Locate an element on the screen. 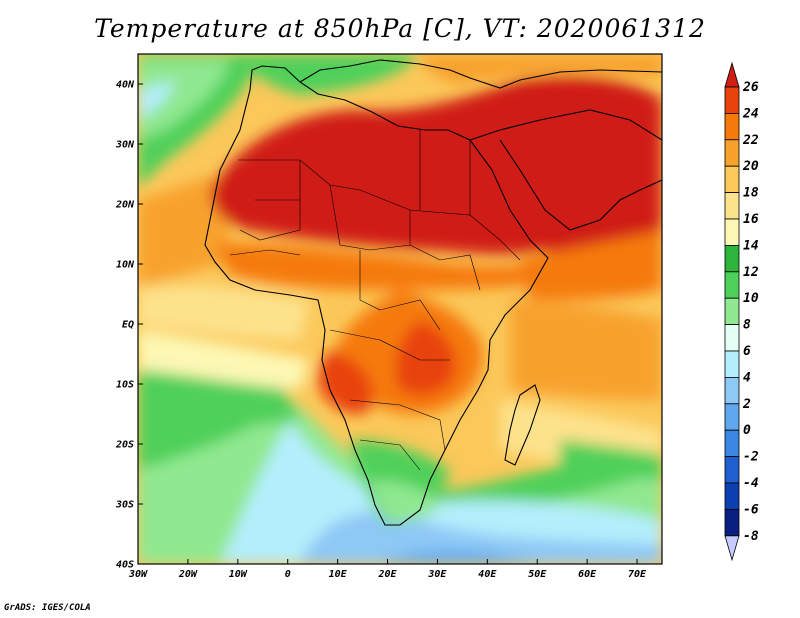 This screenshot has width=800, height=618. colorbar-label: 8 is located at coordinates (747, 325).